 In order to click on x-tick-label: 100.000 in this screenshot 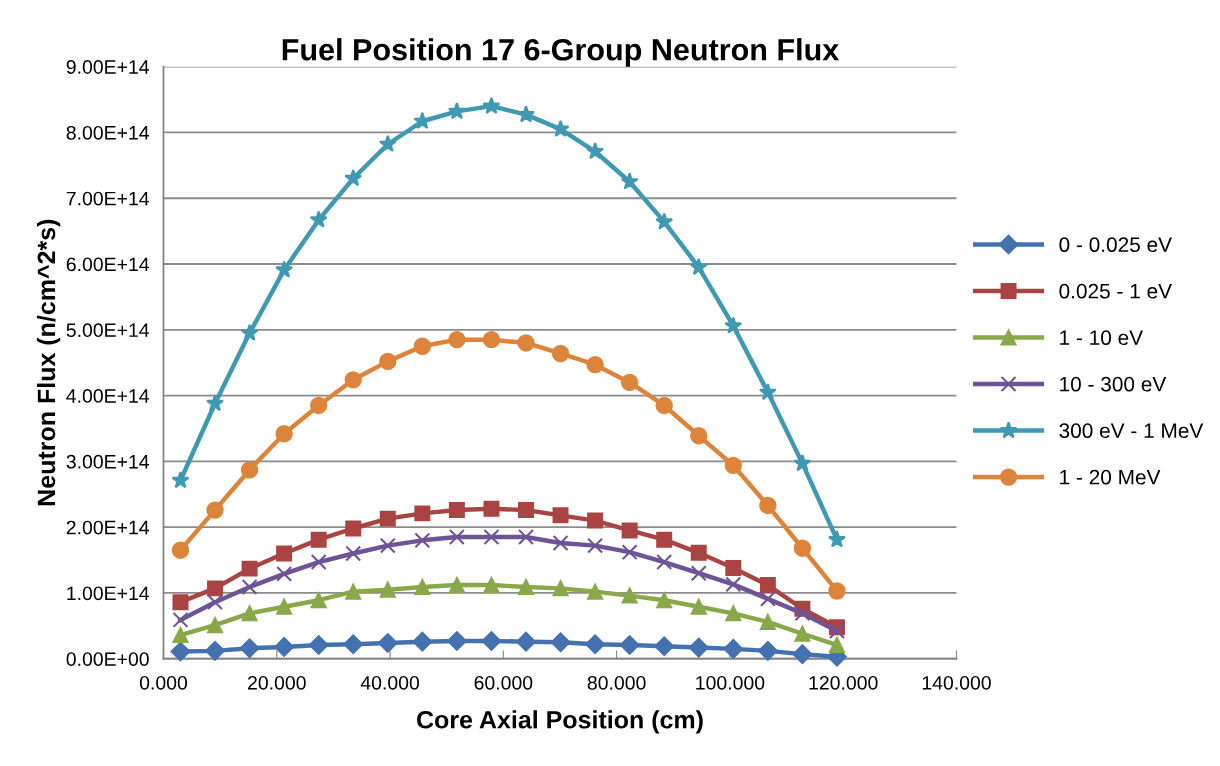, I will do `click(730, 682)`.